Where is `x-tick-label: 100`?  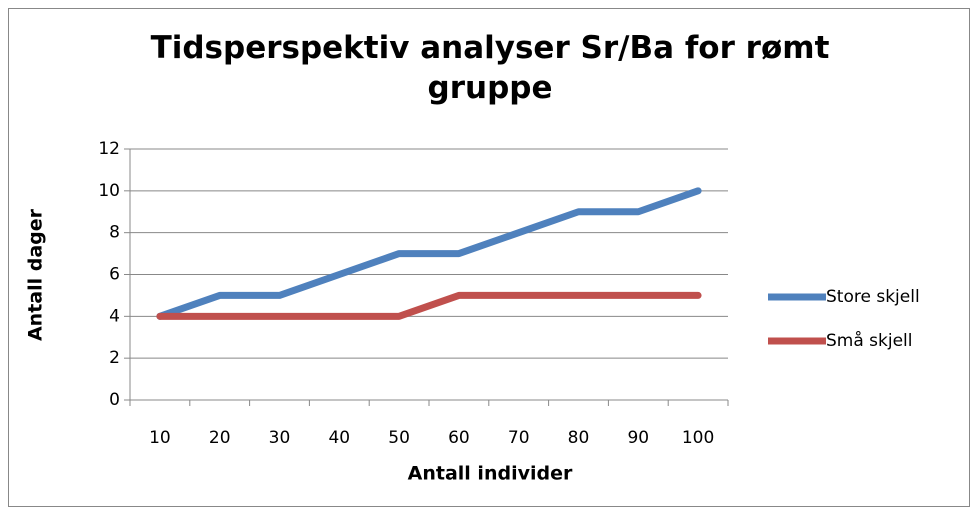
x-tick-label: 100 is located at coordinates (698, 438).